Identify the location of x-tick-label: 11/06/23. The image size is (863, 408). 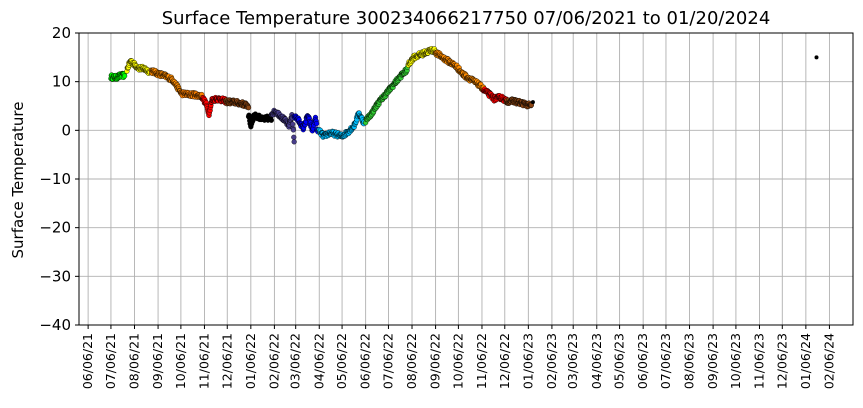
(758, 361).